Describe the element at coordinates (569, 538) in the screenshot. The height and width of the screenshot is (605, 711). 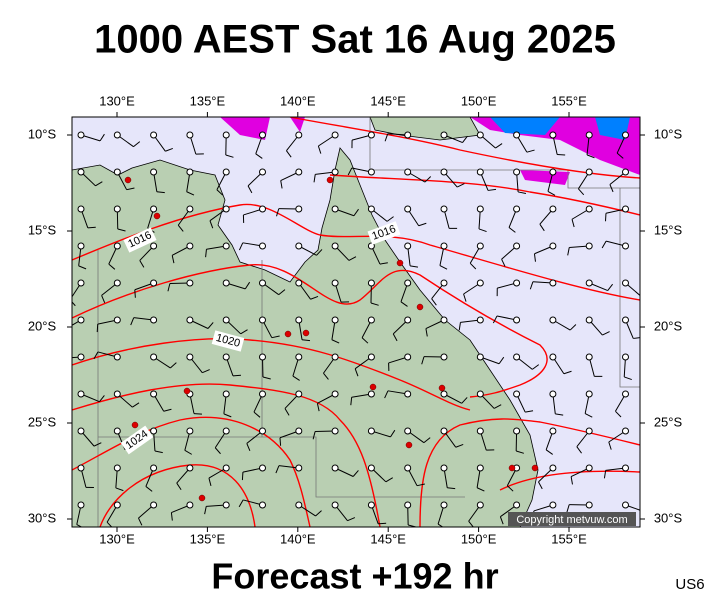
I see `lon-label: 155°E` at that location.